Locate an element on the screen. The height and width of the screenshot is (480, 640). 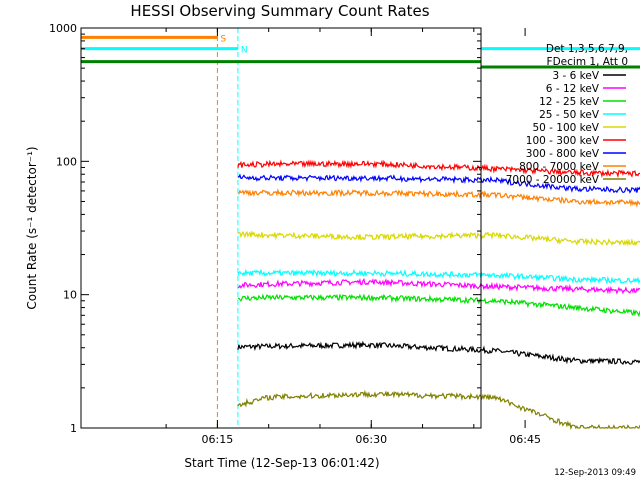
legend-header-1: Det 1,3,5,6,7,9, is located at coordinates (587, 49).